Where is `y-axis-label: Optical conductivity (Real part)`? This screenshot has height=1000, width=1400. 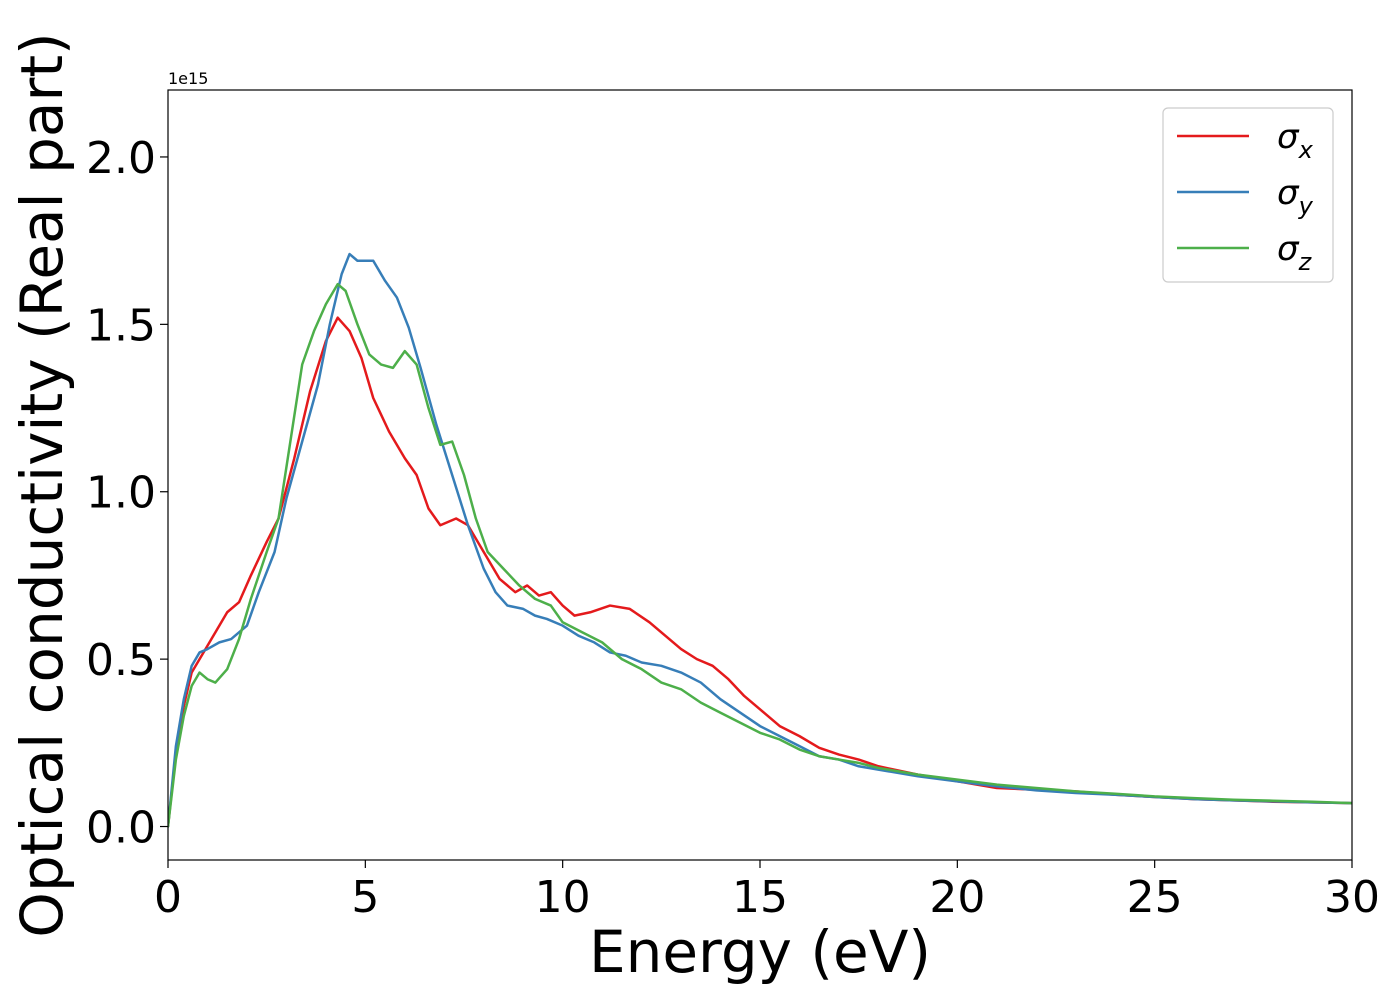 y-axis-label: Optical conductivity (Real part) is located at coordinates (42, 484).